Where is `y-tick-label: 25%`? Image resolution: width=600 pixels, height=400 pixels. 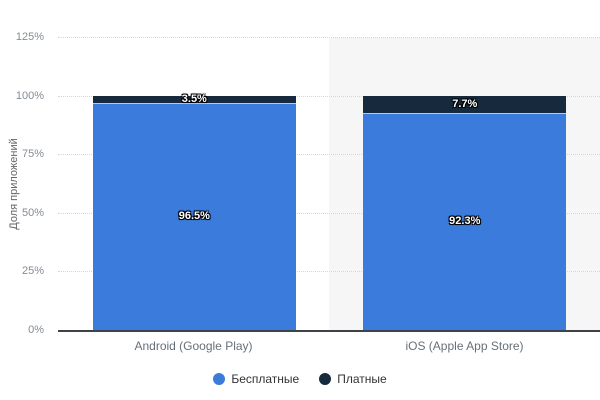
y-tick-label: 25% is located at coordinates (32, 271).